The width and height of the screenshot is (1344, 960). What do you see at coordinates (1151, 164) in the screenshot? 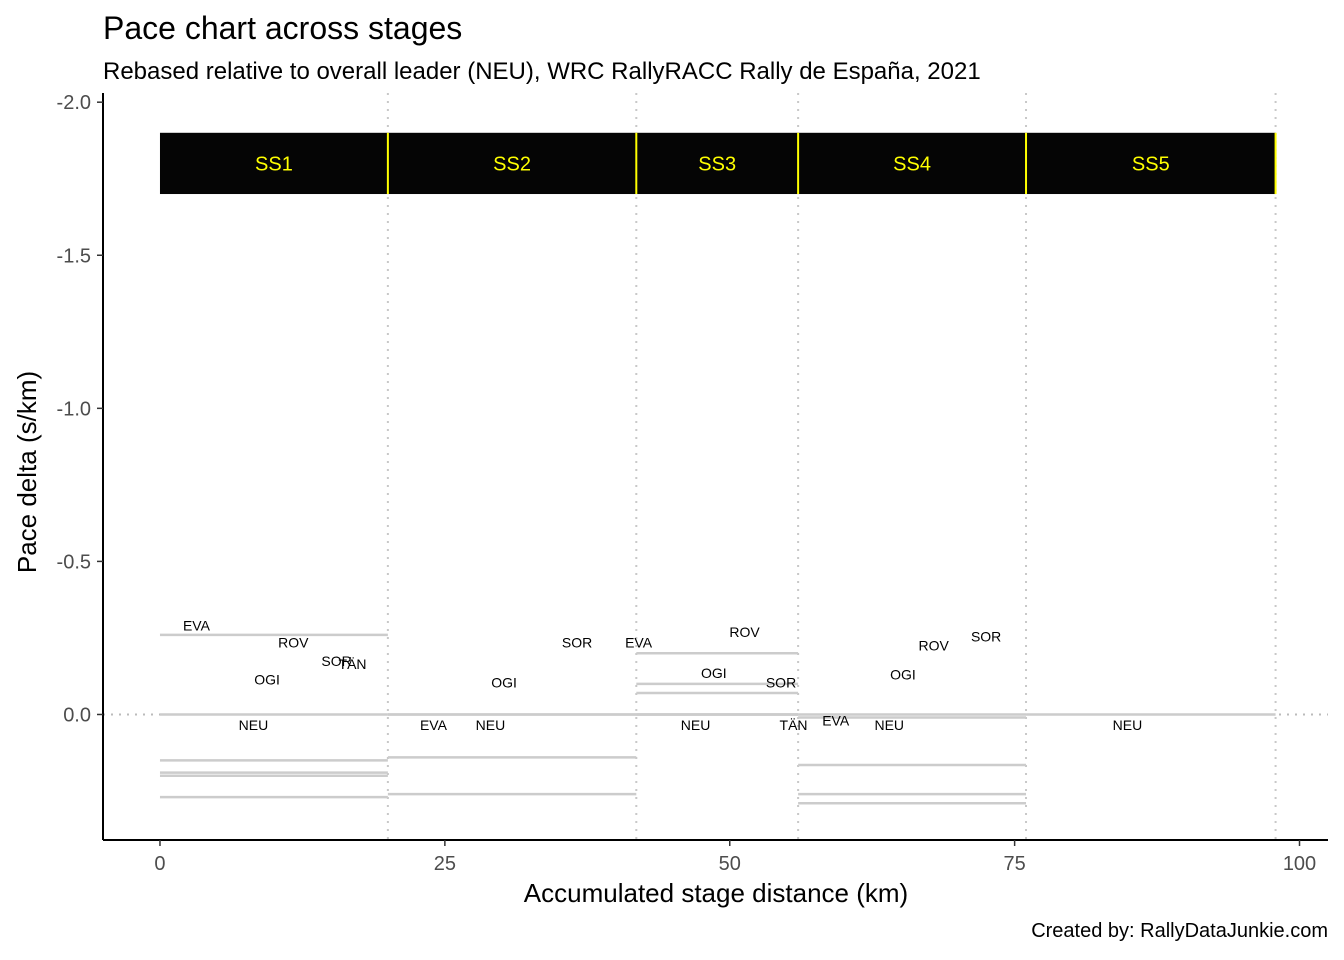
I see `stage-label-ss5: SS5` at bounding box center [1151, 164].